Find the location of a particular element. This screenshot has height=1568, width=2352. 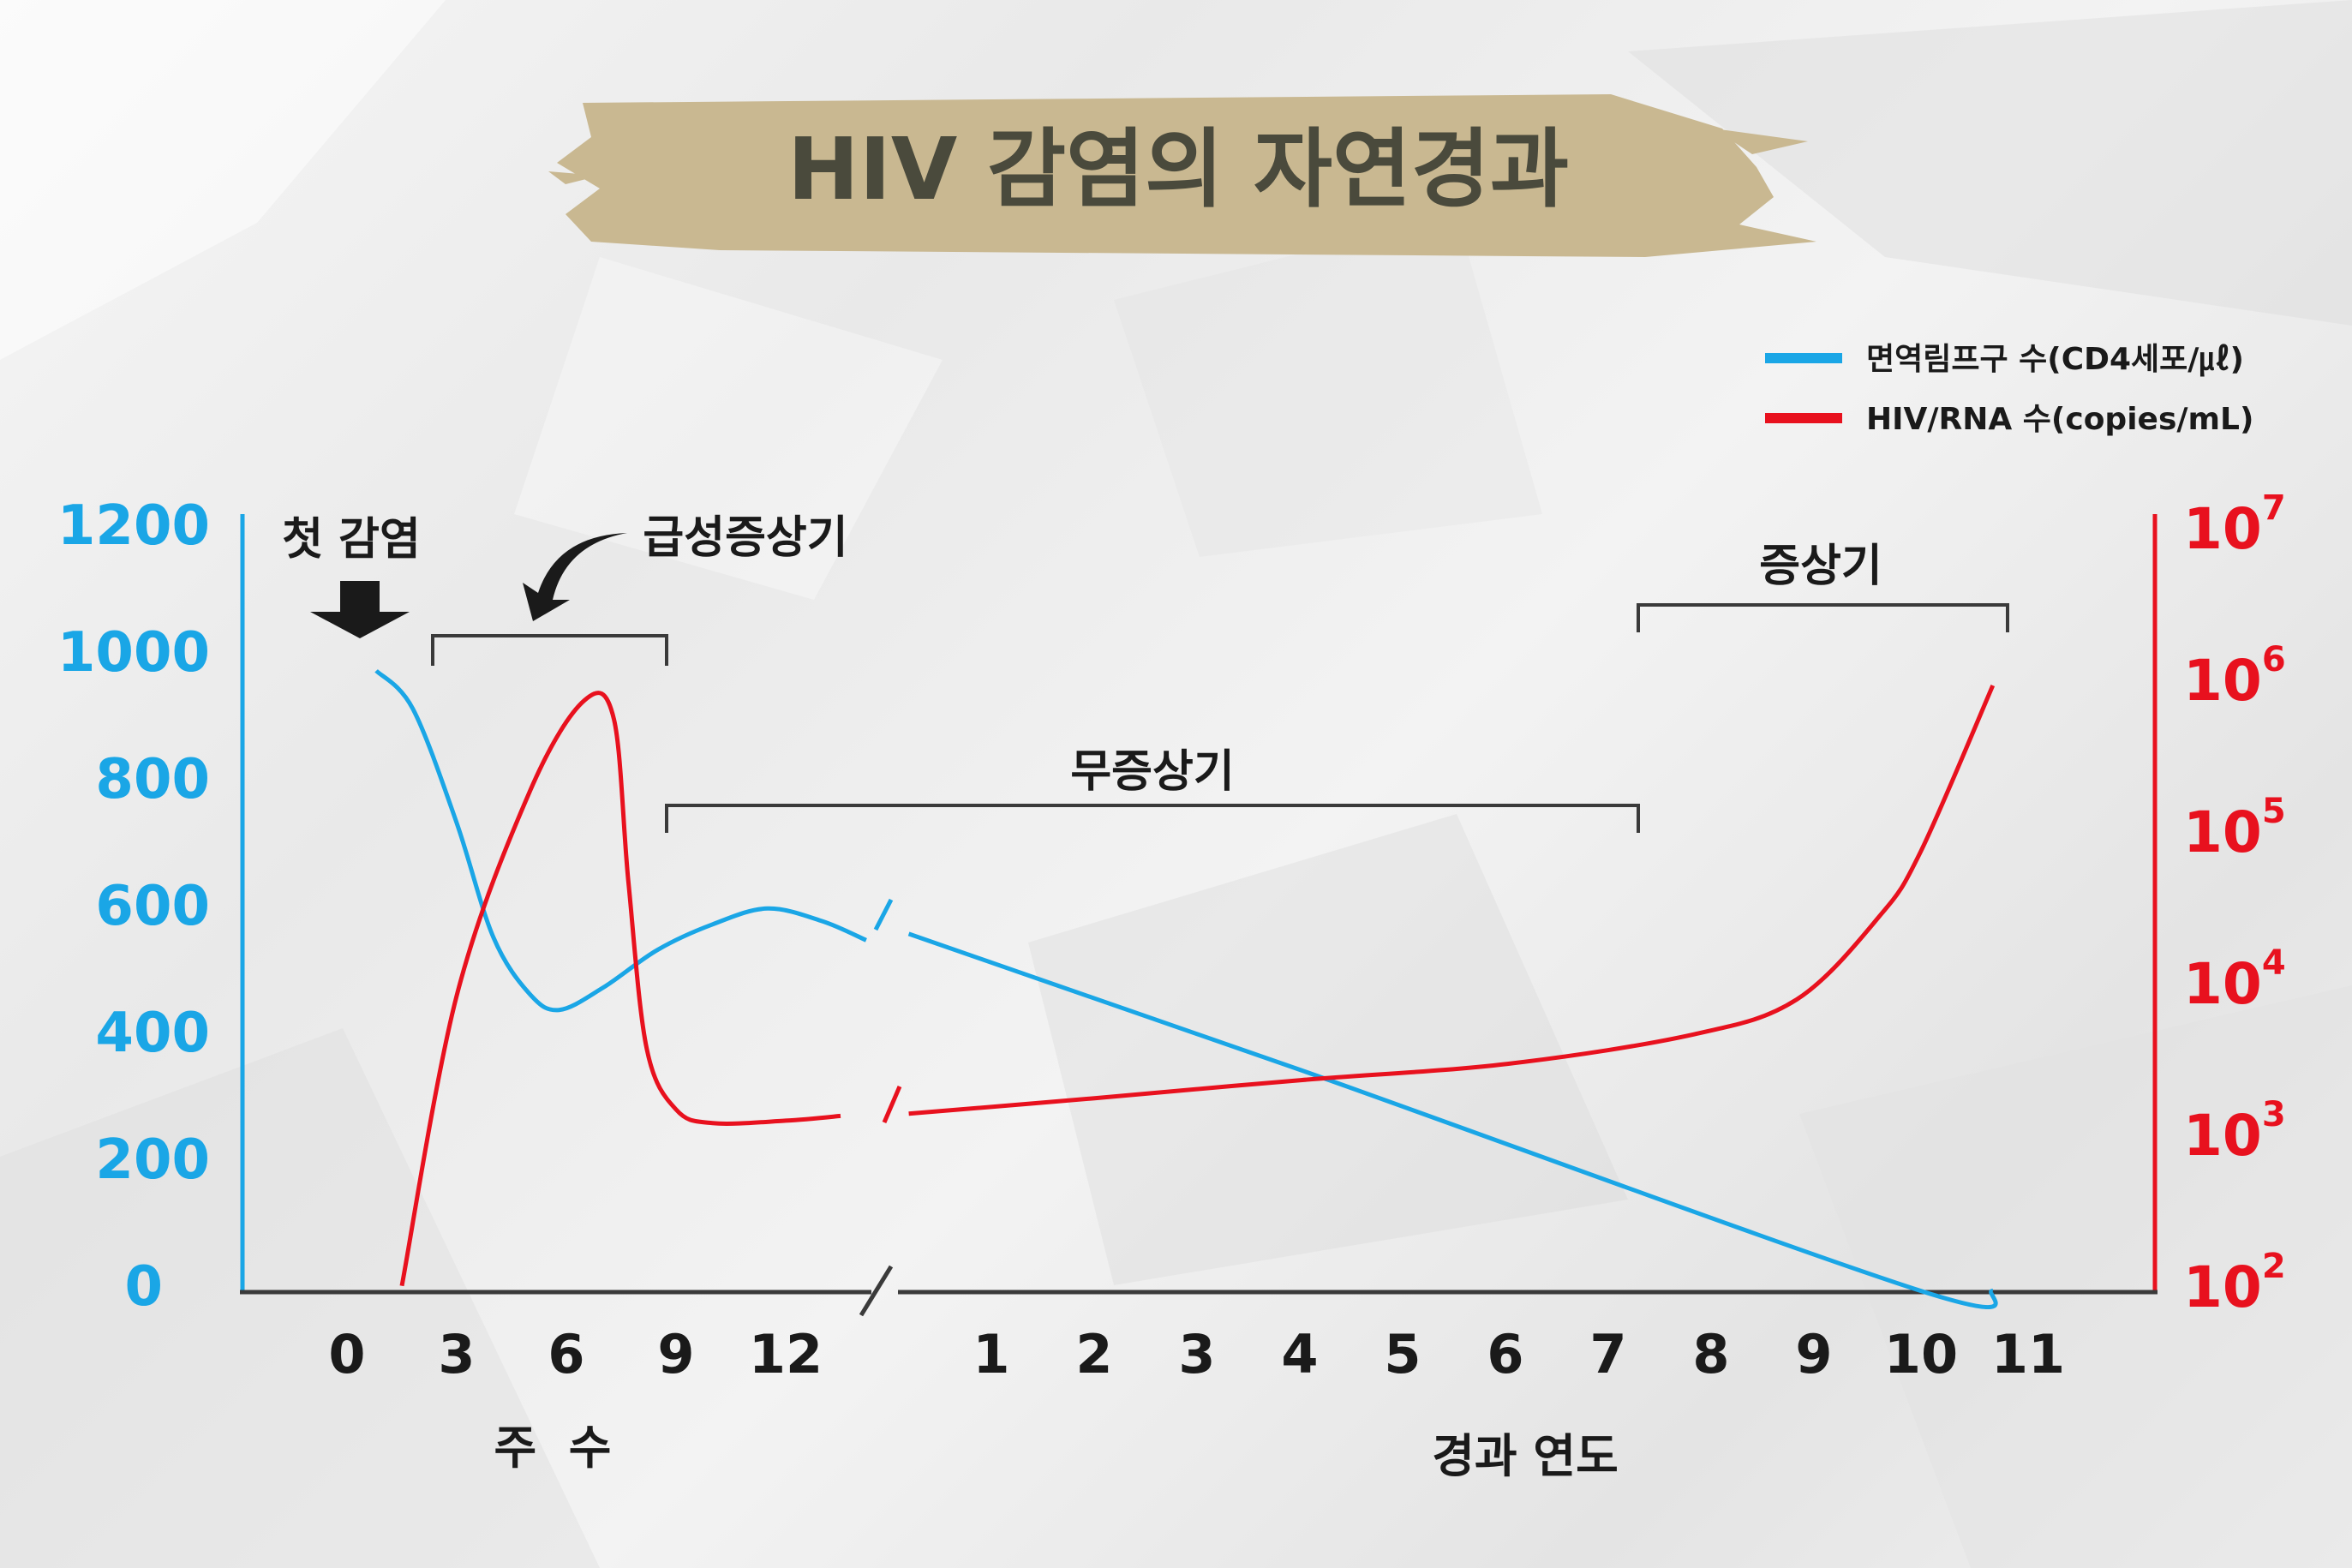

acute-bracket is located at coordinates (549, 650).